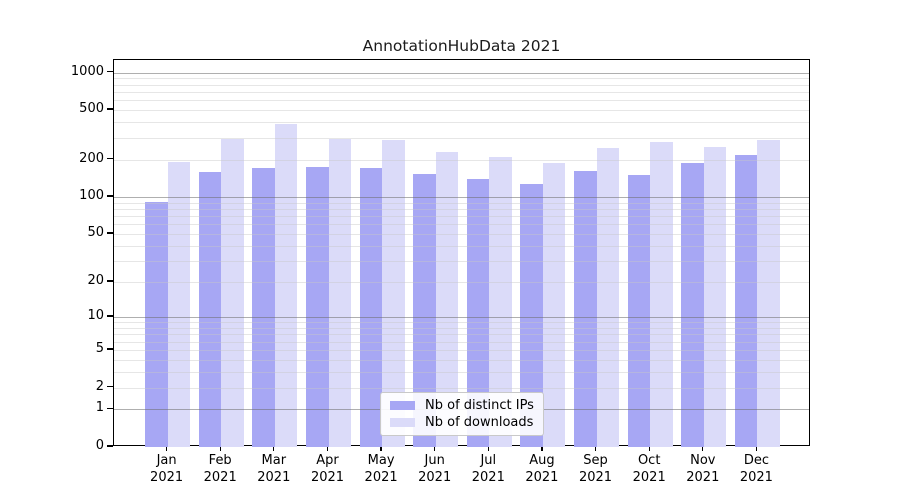  Describe the element at coordinates (756, 477) in the screenshot. I see `year-label-dec: 2021` at that location.